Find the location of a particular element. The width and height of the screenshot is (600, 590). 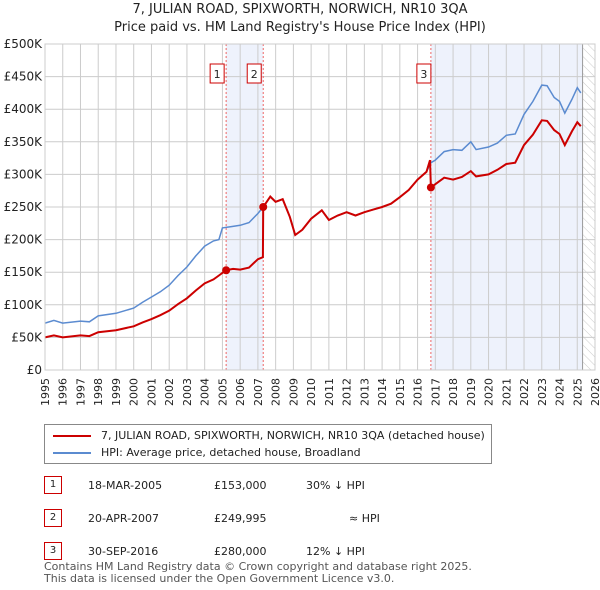

x-tick-label: 2023 is located at coordinates (542, 392).